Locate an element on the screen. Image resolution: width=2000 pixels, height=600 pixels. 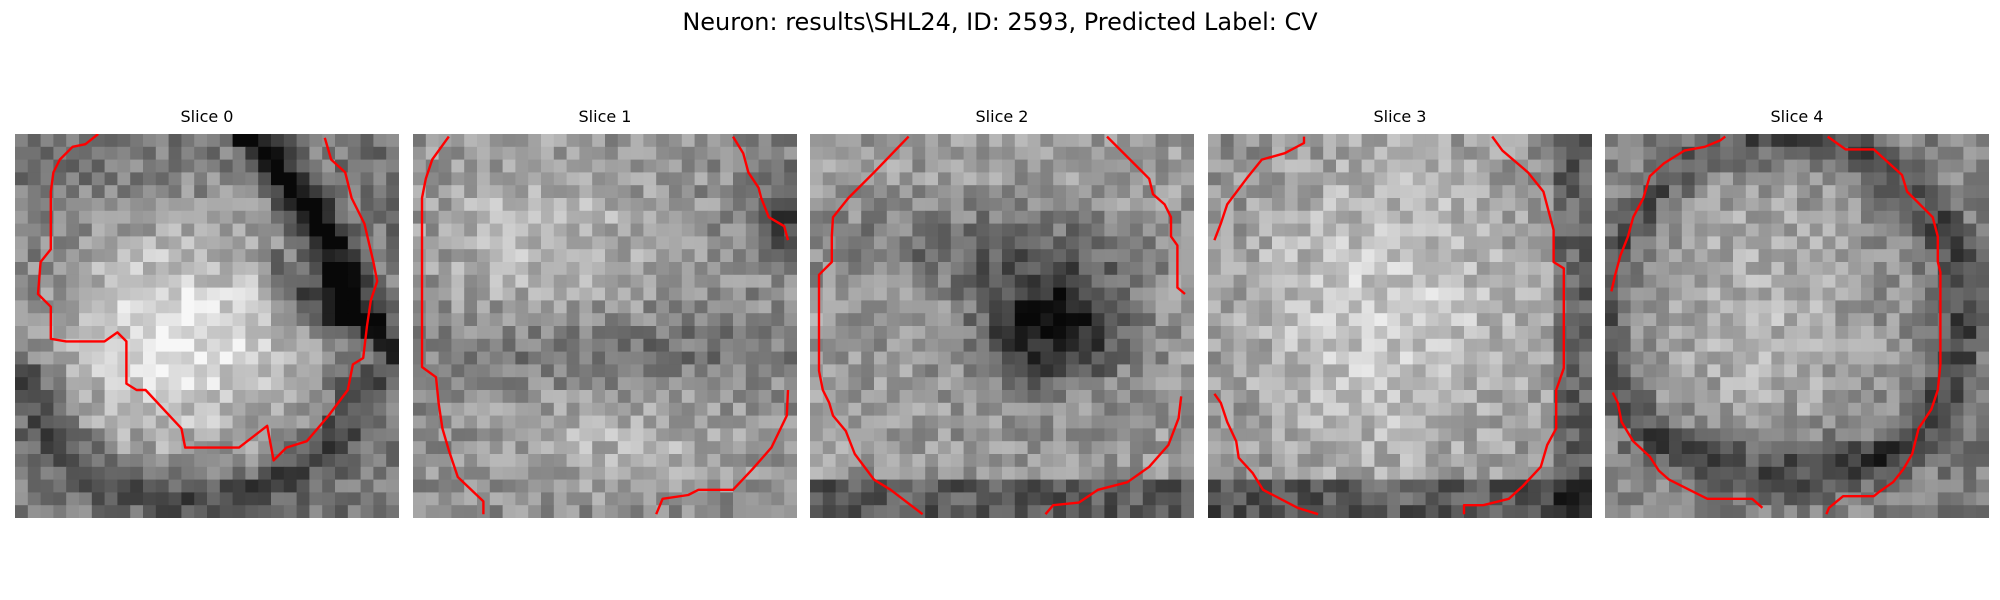
slice-panel-1: Slice 1 is located at coordinates (605, 313).